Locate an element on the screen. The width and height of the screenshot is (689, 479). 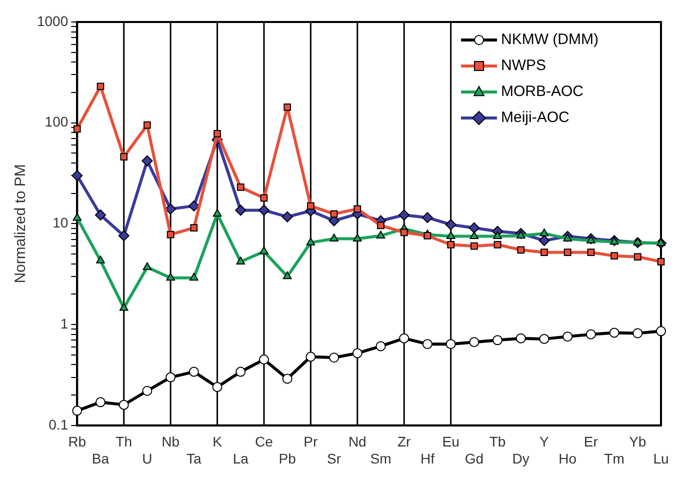
x-tick-label: Pr is located at coordinates (311, 442).